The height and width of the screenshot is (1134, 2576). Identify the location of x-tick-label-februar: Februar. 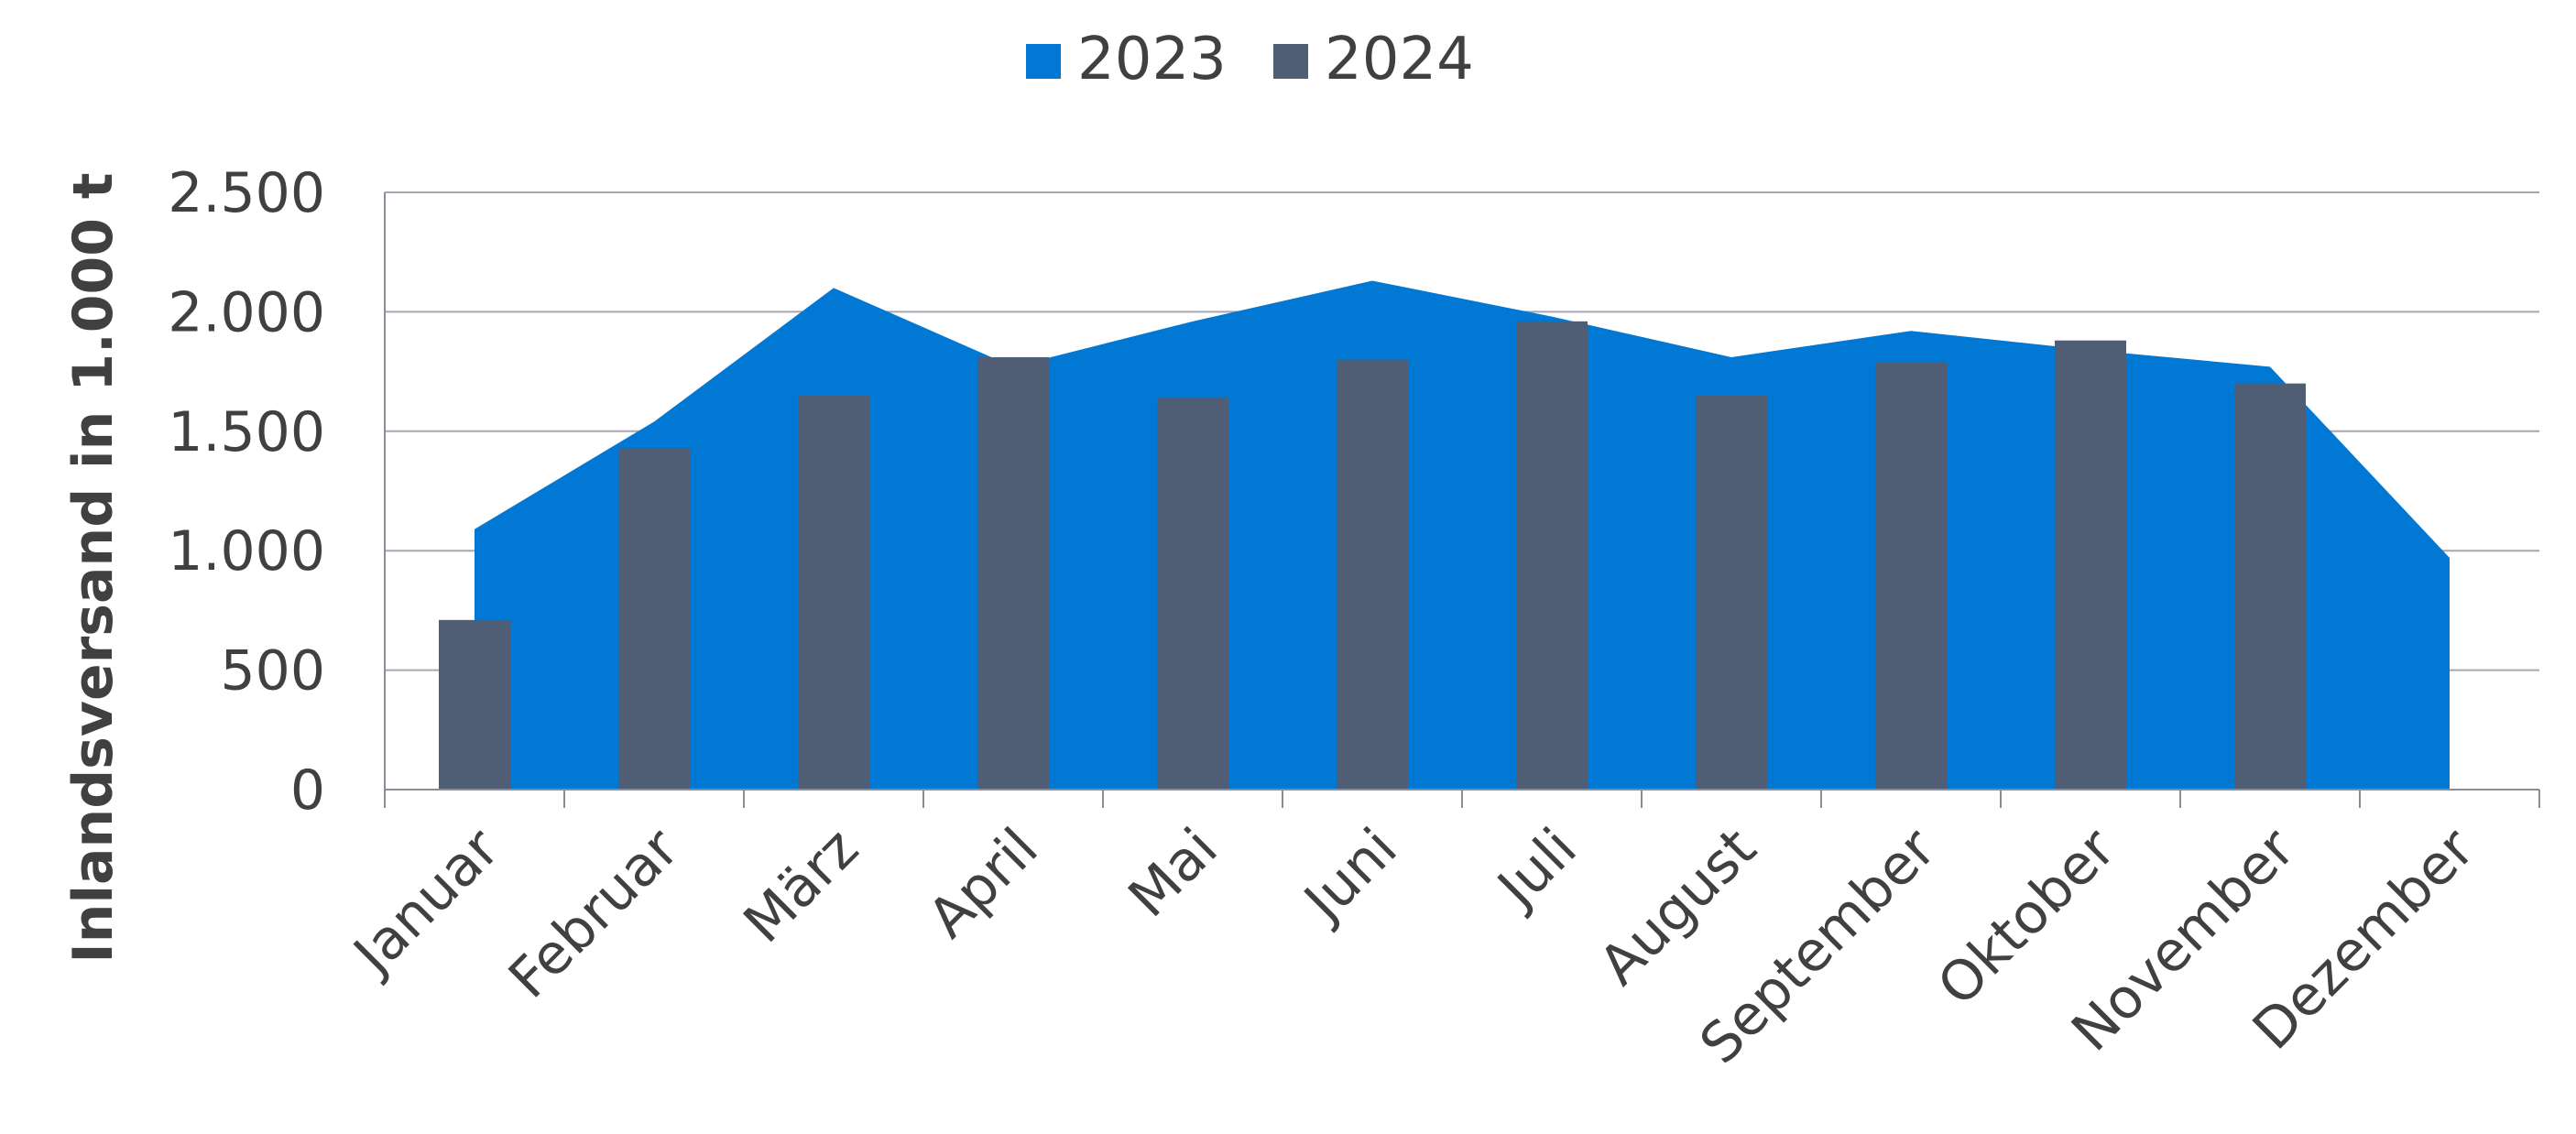
(595, 913).